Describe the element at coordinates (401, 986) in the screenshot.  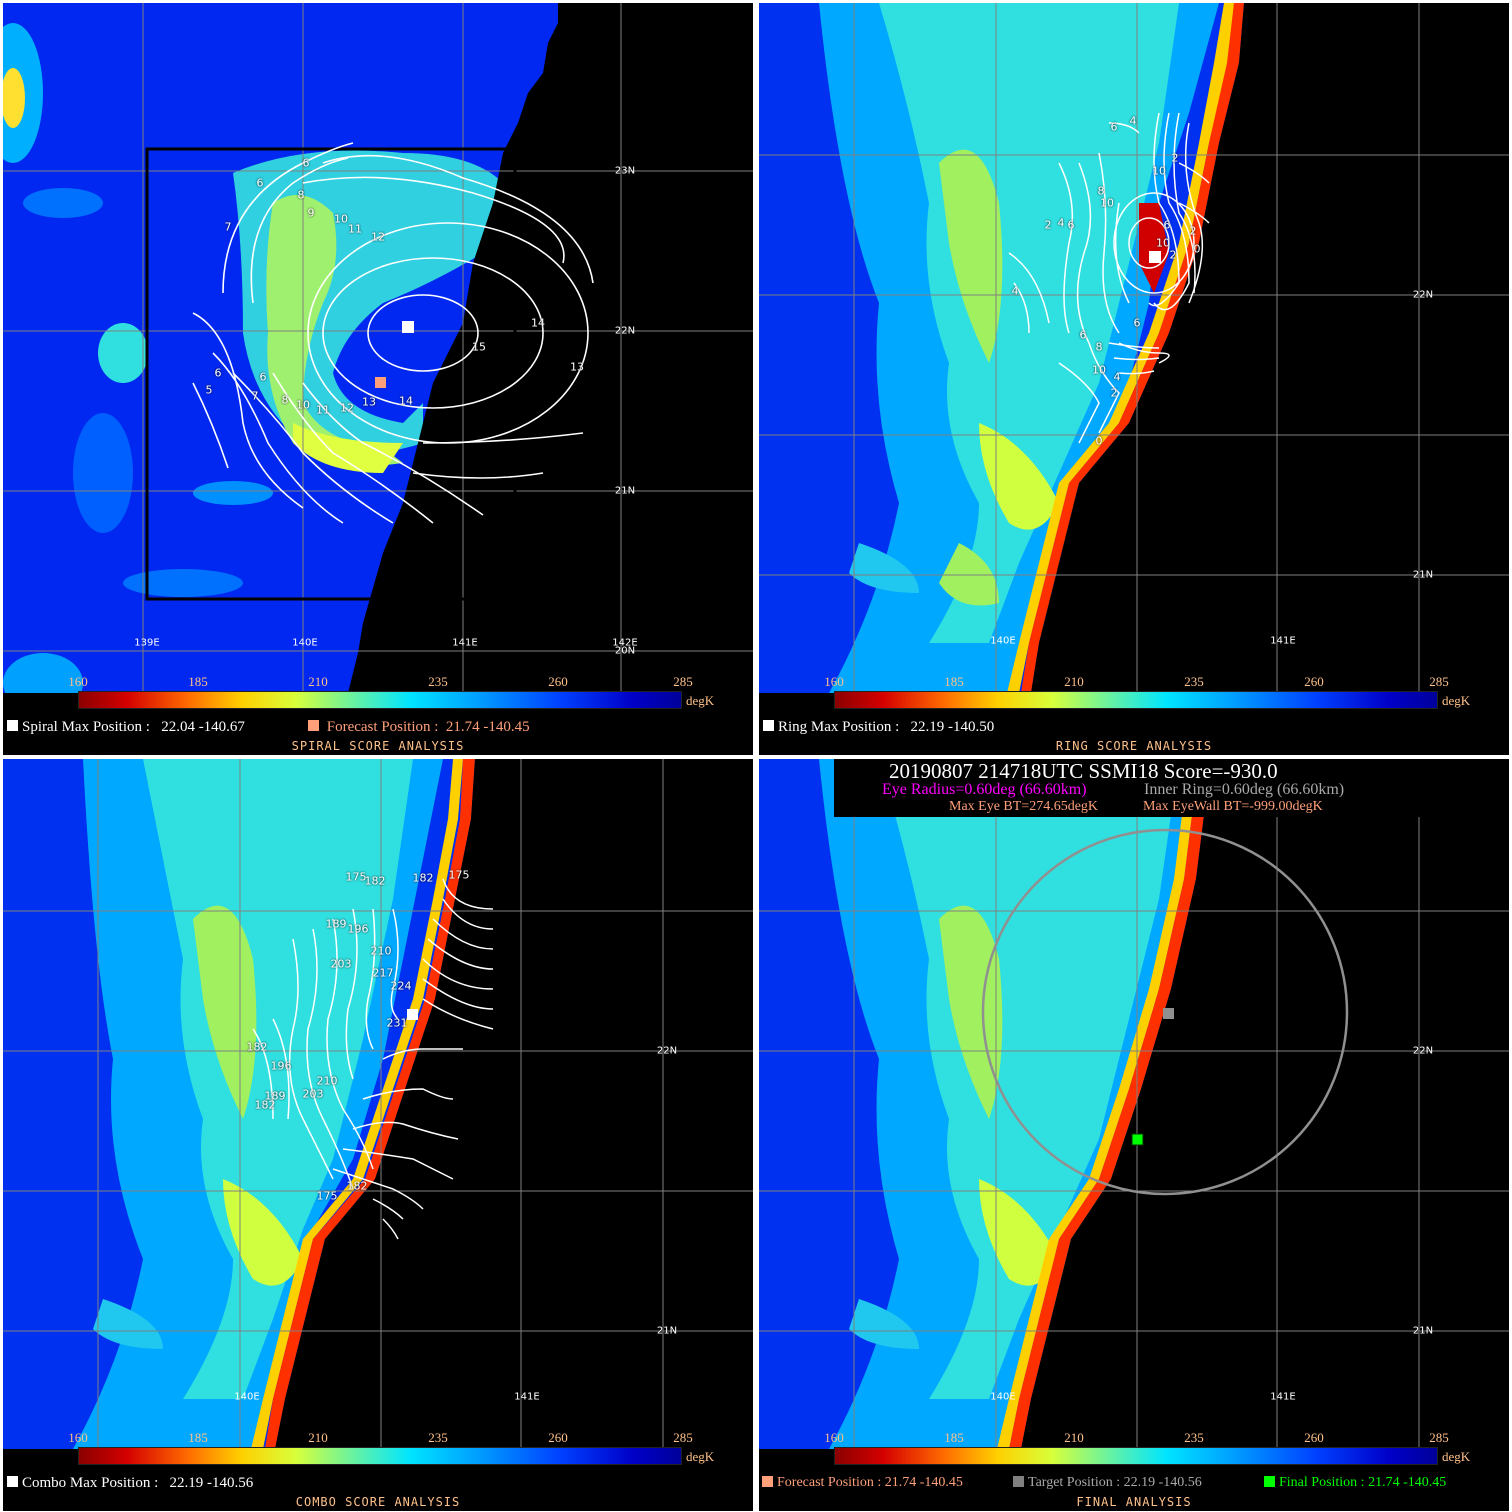
I see `contour-label: 224` at that location.